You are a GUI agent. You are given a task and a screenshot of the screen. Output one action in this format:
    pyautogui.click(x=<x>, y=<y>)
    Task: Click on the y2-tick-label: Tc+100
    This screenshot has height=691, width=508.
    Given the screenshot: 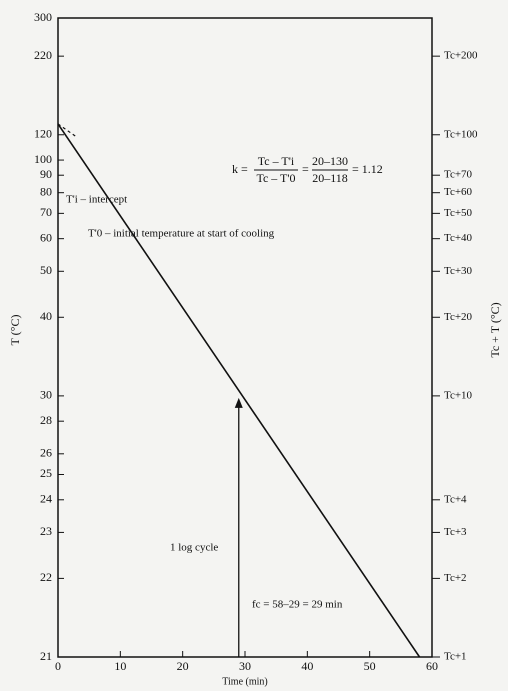 What is the action you would take?
    pyautogui.click(x=461, y=134)
    